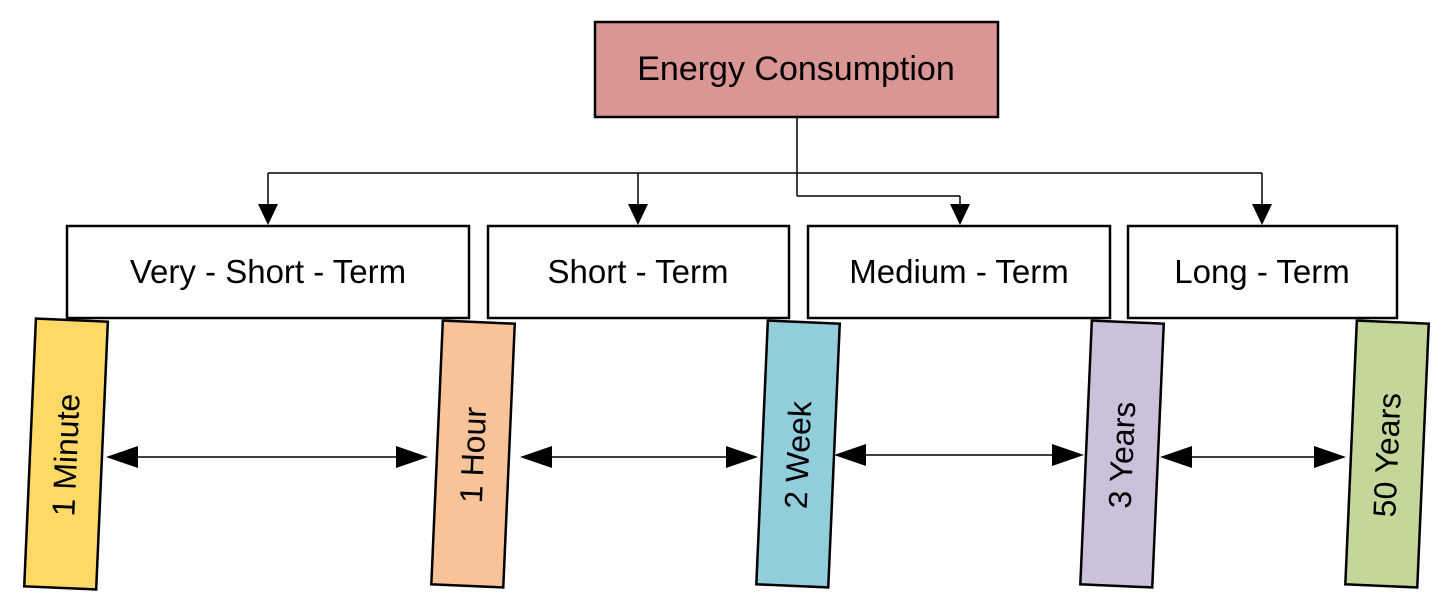  I want to click on time-marker-1-minute: 1 Minute, so click(66, 454).